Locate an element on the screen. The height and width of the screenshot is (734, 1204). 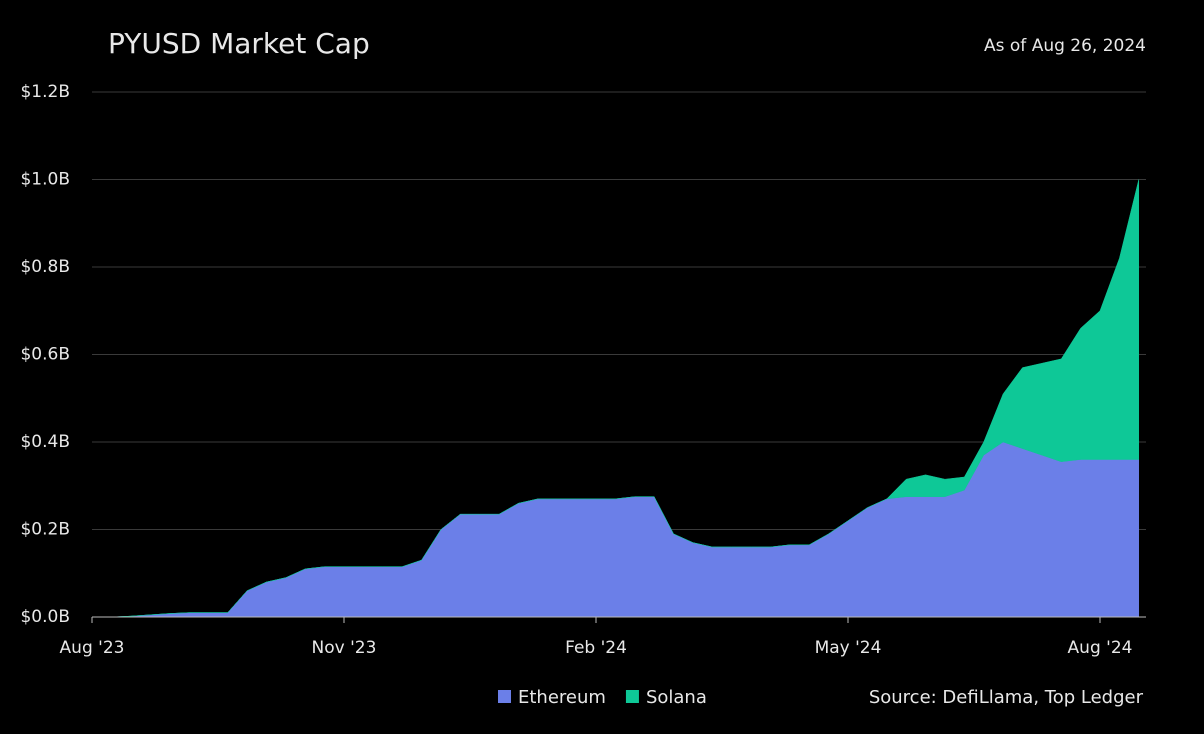
x-tick-label: Aug '23 is located at coordinates (92, 648).